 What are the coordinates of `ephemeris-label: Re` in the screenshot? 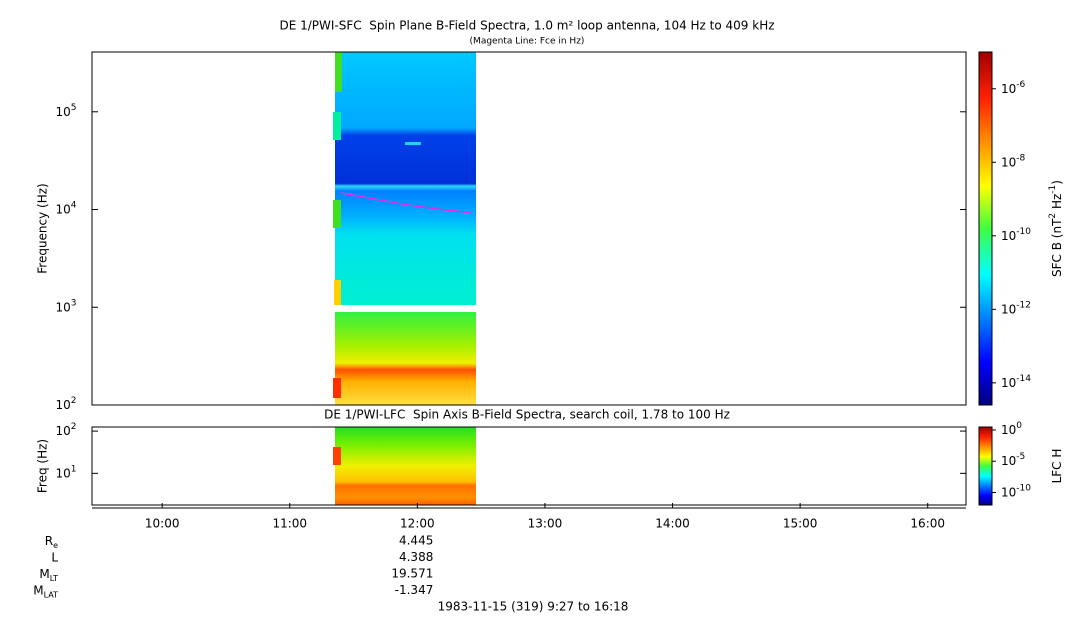 It's located at (51, 542).